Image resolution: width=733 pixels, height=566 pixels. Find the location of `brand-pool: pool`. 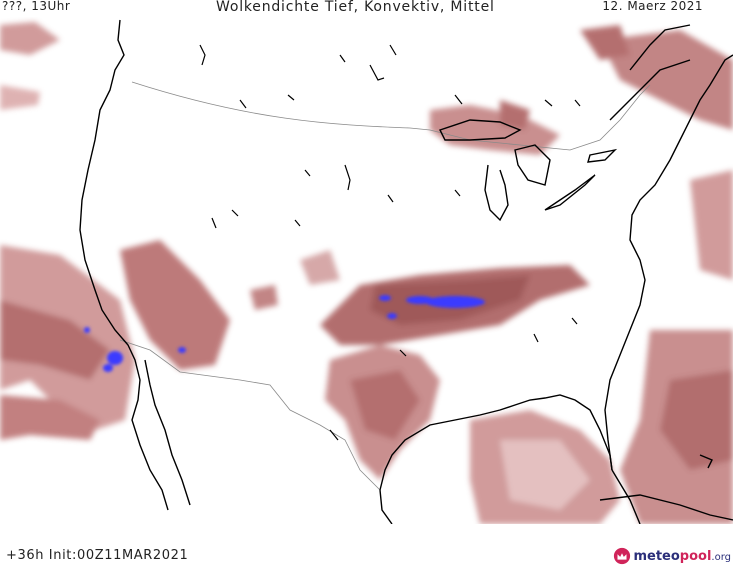

brand-pool: pool is located at coordinates (695, 556).